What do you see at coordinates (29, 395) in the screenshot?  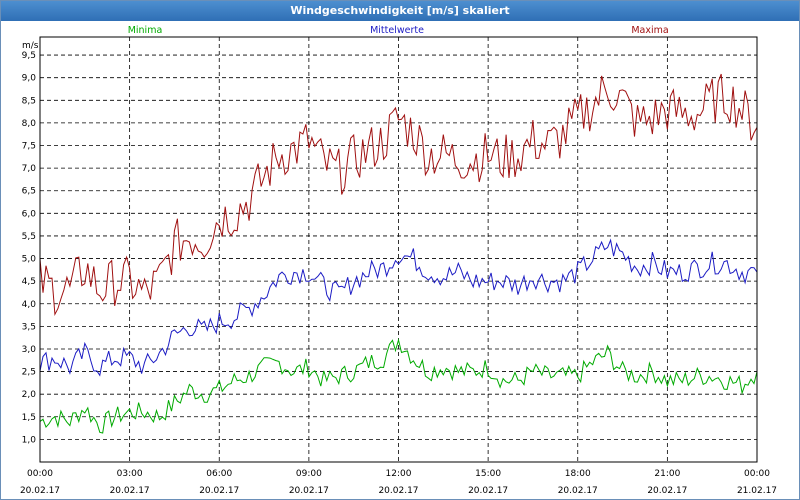 I see `y-tick-label: 2,0` at bounding box center [29, 395].